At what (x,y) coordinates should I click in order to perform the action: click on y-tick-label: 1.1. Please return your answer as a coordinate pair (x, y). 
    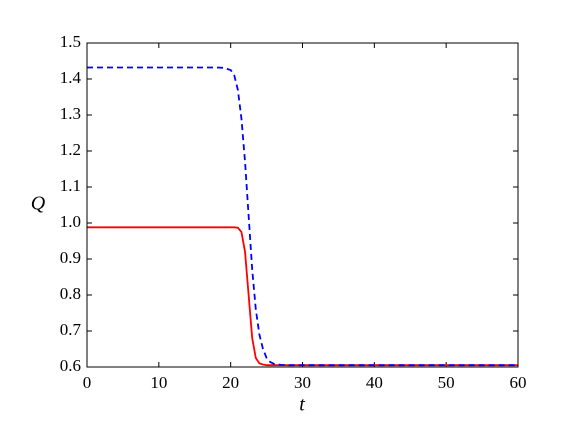
    Looking at the image, I should click on (70, 185).